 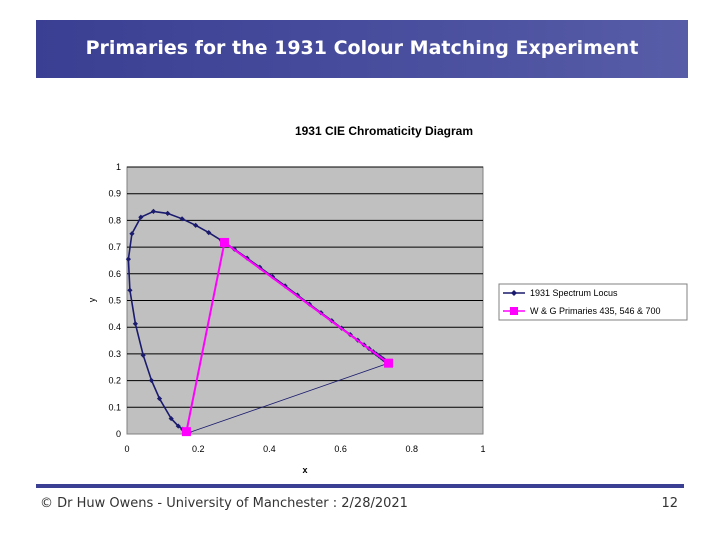 I want to click on x-axis-label: x, so click(x=304, y=470).